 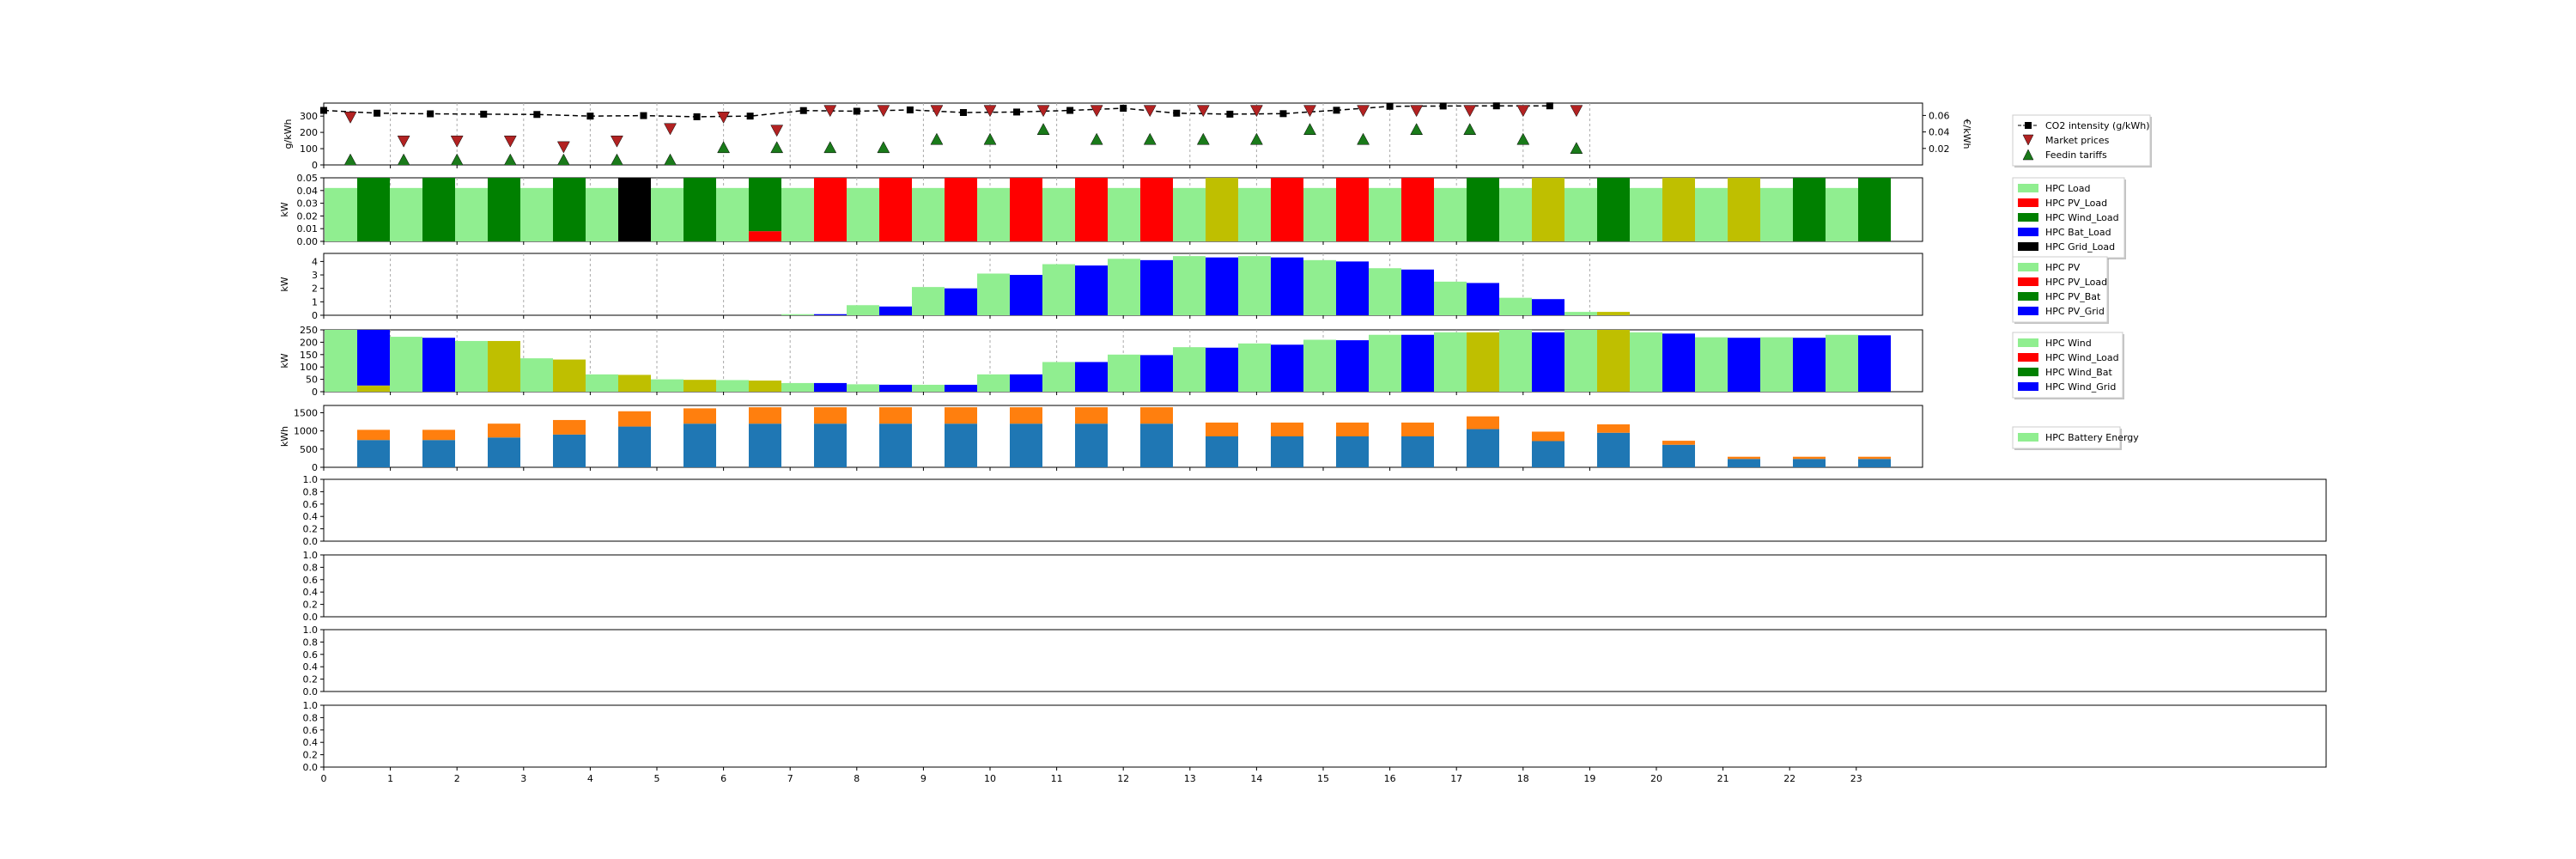 I want to click on empty-4-xtick-label: 17, so click(x=1456, y=778).